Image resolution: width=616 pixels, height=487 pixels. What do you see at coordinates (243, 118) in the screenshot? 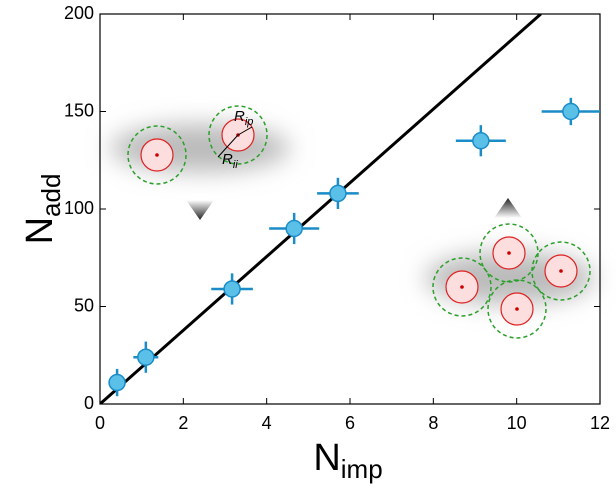
I see `annotation: Rip` at bounding box center [243, 118].